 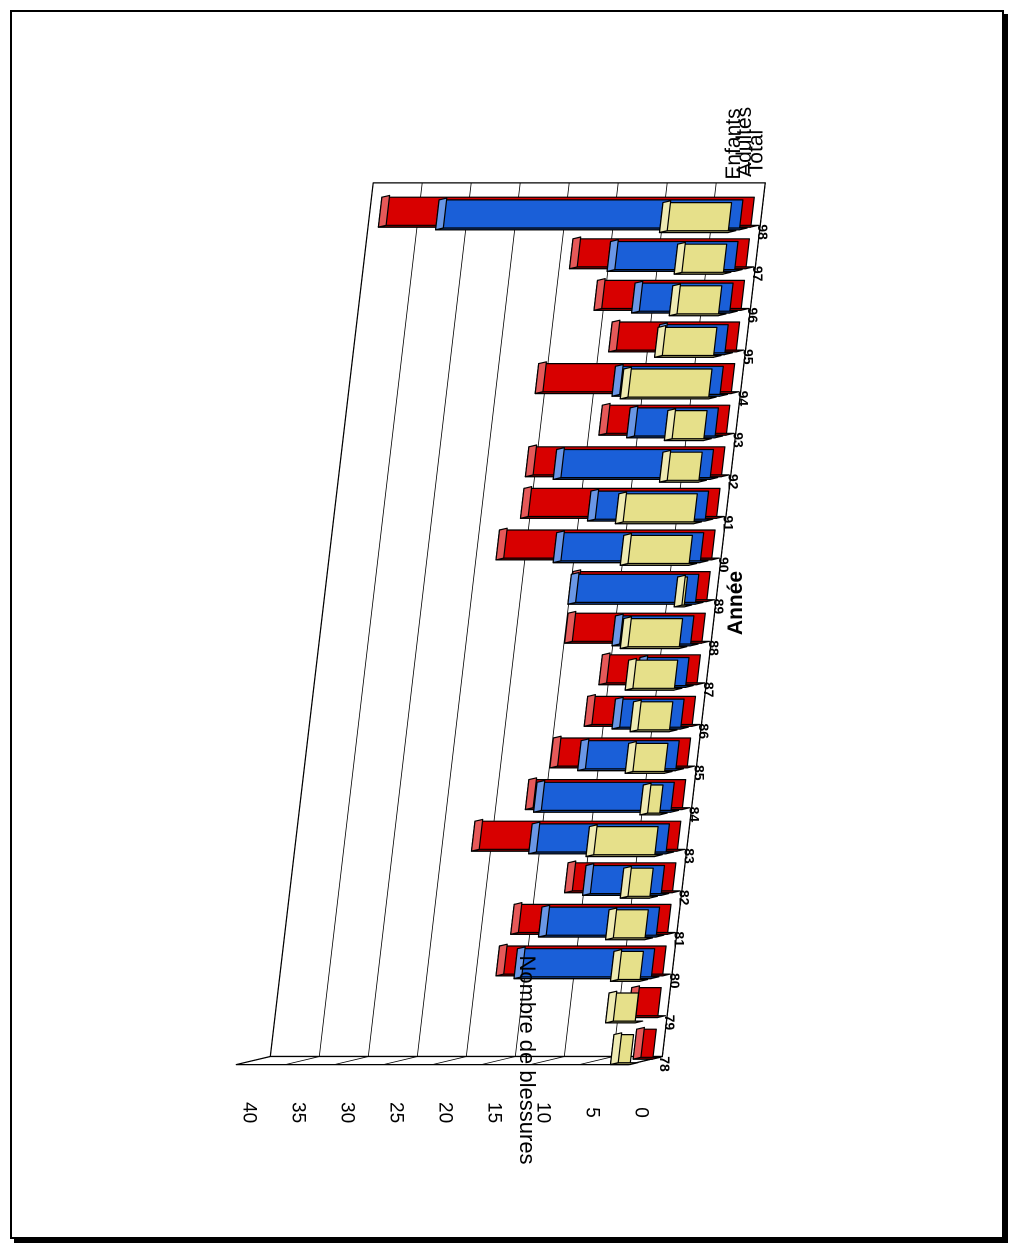 I want to click on x-tick-label: 98, so click(x=763, y=232).